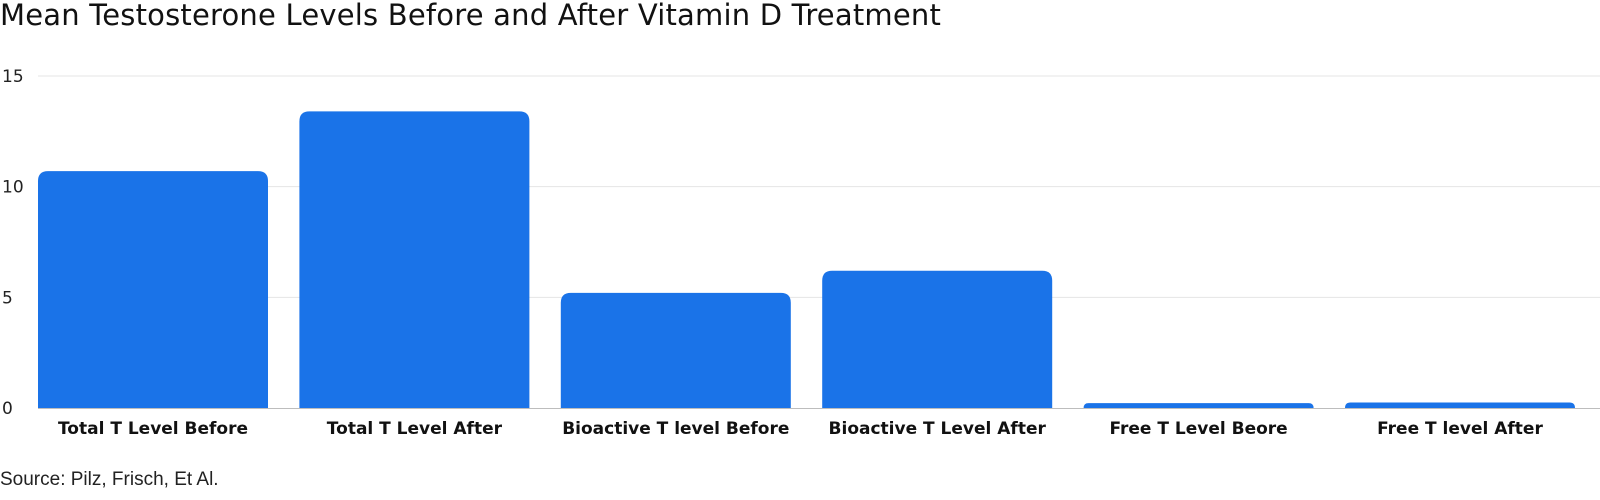  What do you see at coordinates (153, 429) in the screenshot?
I see `x-tick-label: Total T Level Before` at bounding box center [153, 429].